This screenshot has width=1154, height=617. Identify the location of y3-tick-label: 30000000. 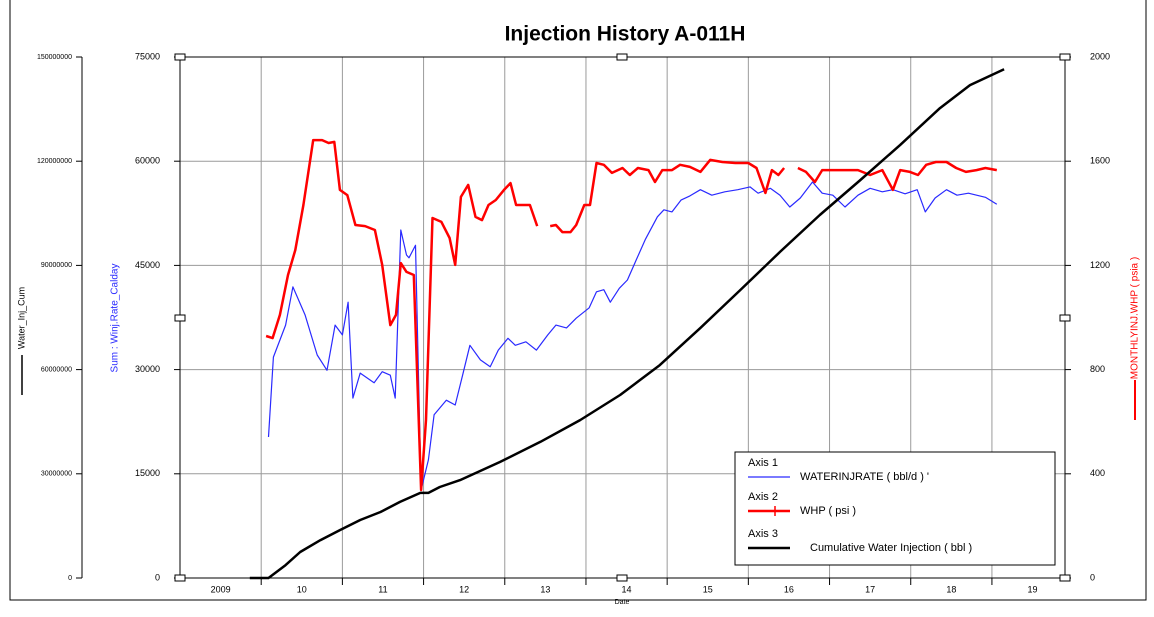
(56, 474).